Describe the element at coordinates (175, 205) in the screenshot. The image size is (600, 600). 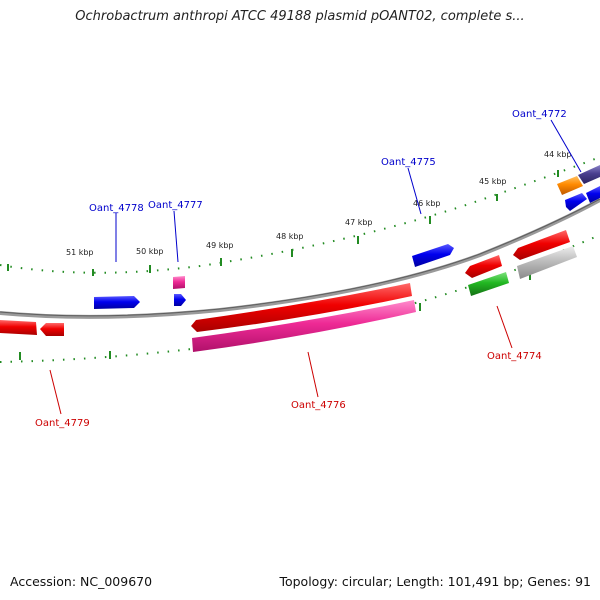
I see `gene-label-oant-4777: Oant_4777` at that location.